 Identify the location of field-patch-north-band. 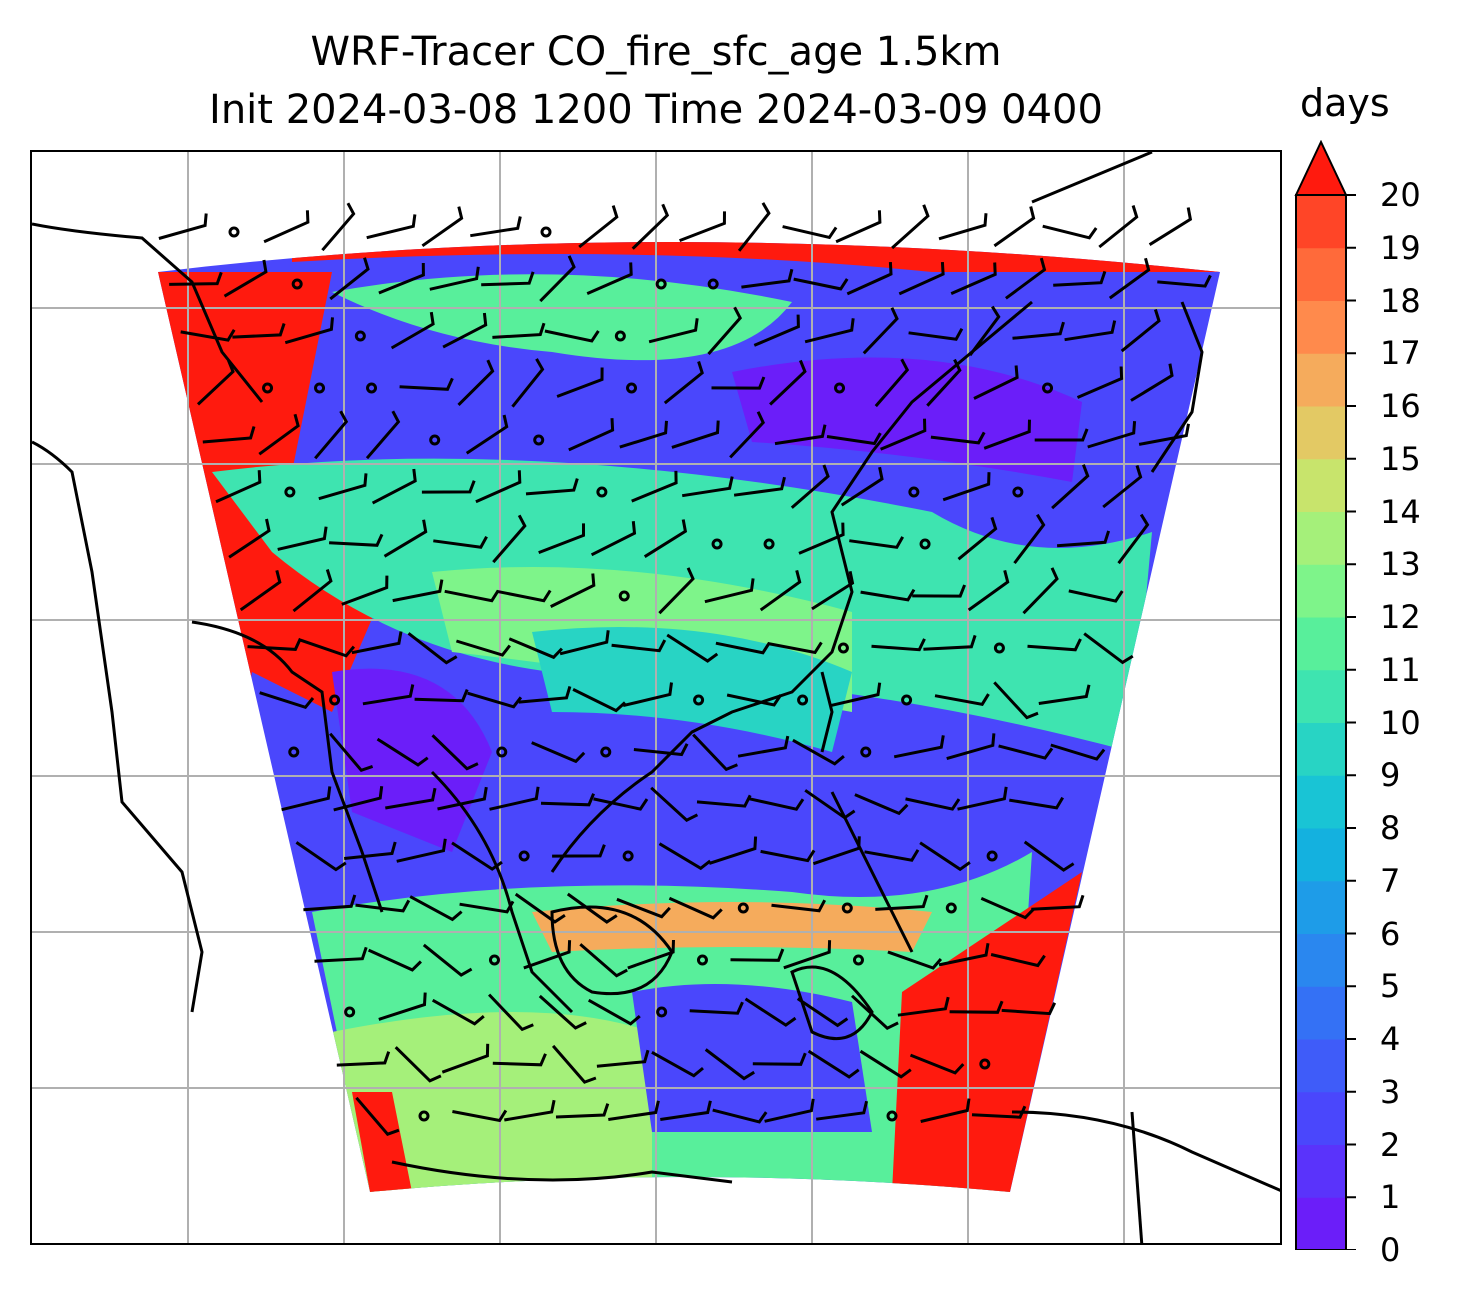
(562, 317).